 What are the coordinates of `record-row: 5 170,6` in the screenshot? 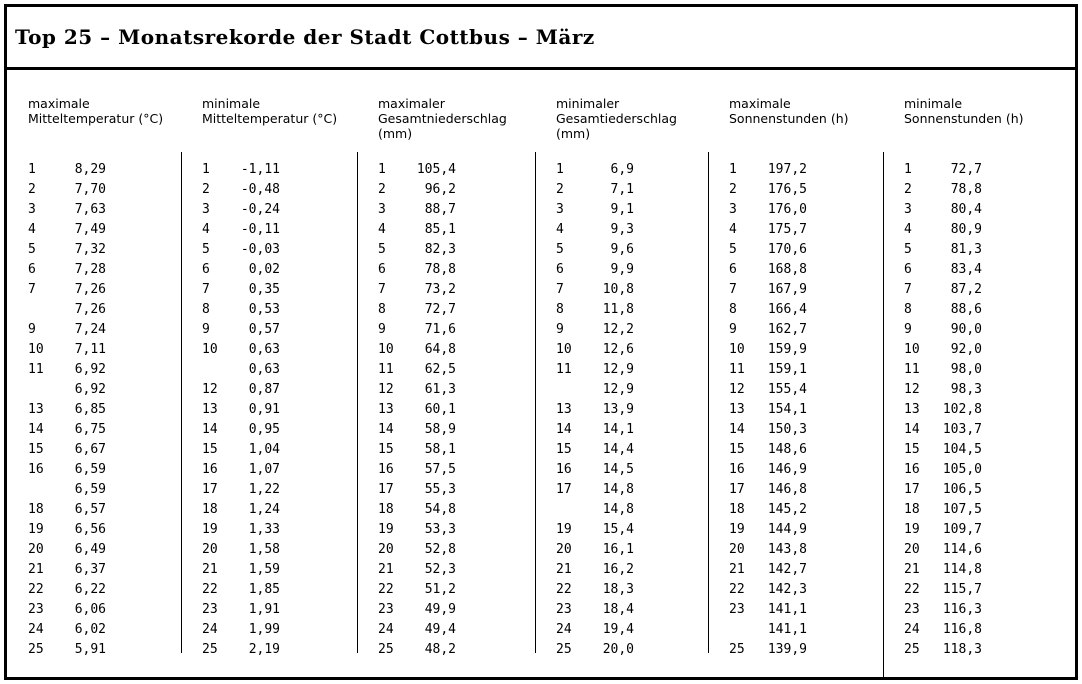 It's located at (768, 250).